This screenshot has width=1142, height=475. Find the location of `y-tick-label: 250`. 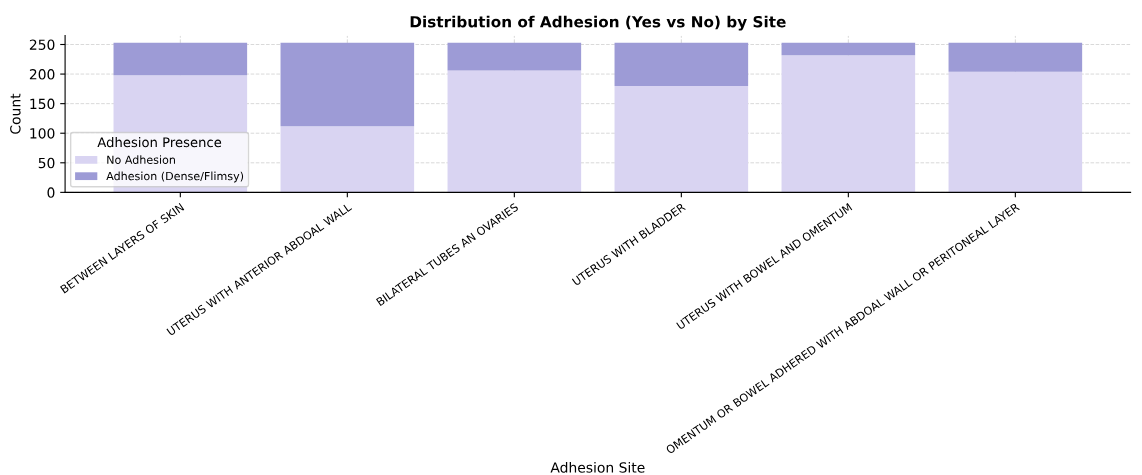

y-tick-label: 250 is located at coordinates (42, 44).